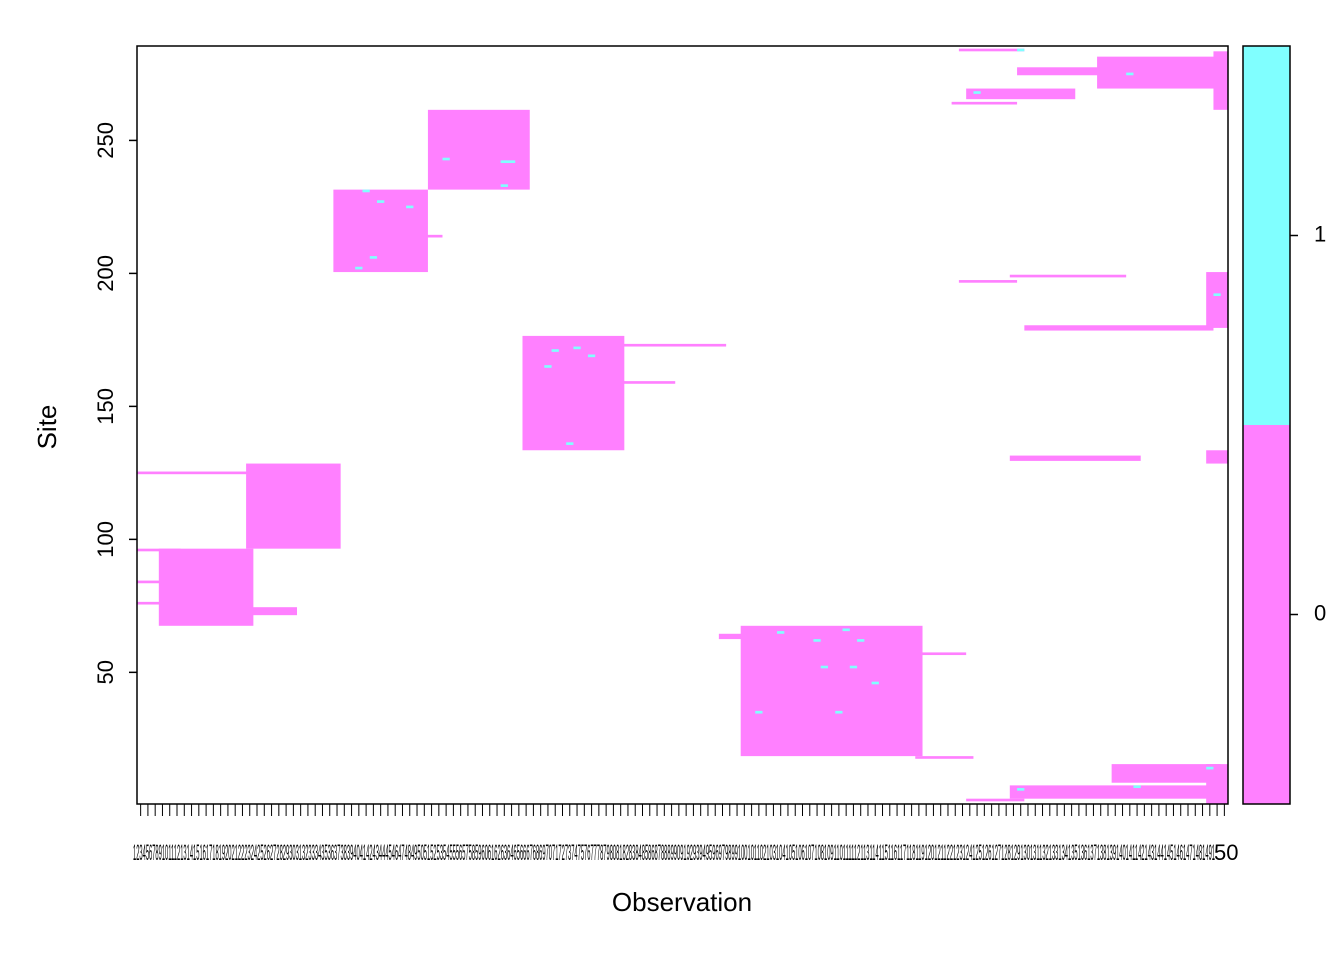  I want to click on y-tick-label: 150, so click(105, 406).